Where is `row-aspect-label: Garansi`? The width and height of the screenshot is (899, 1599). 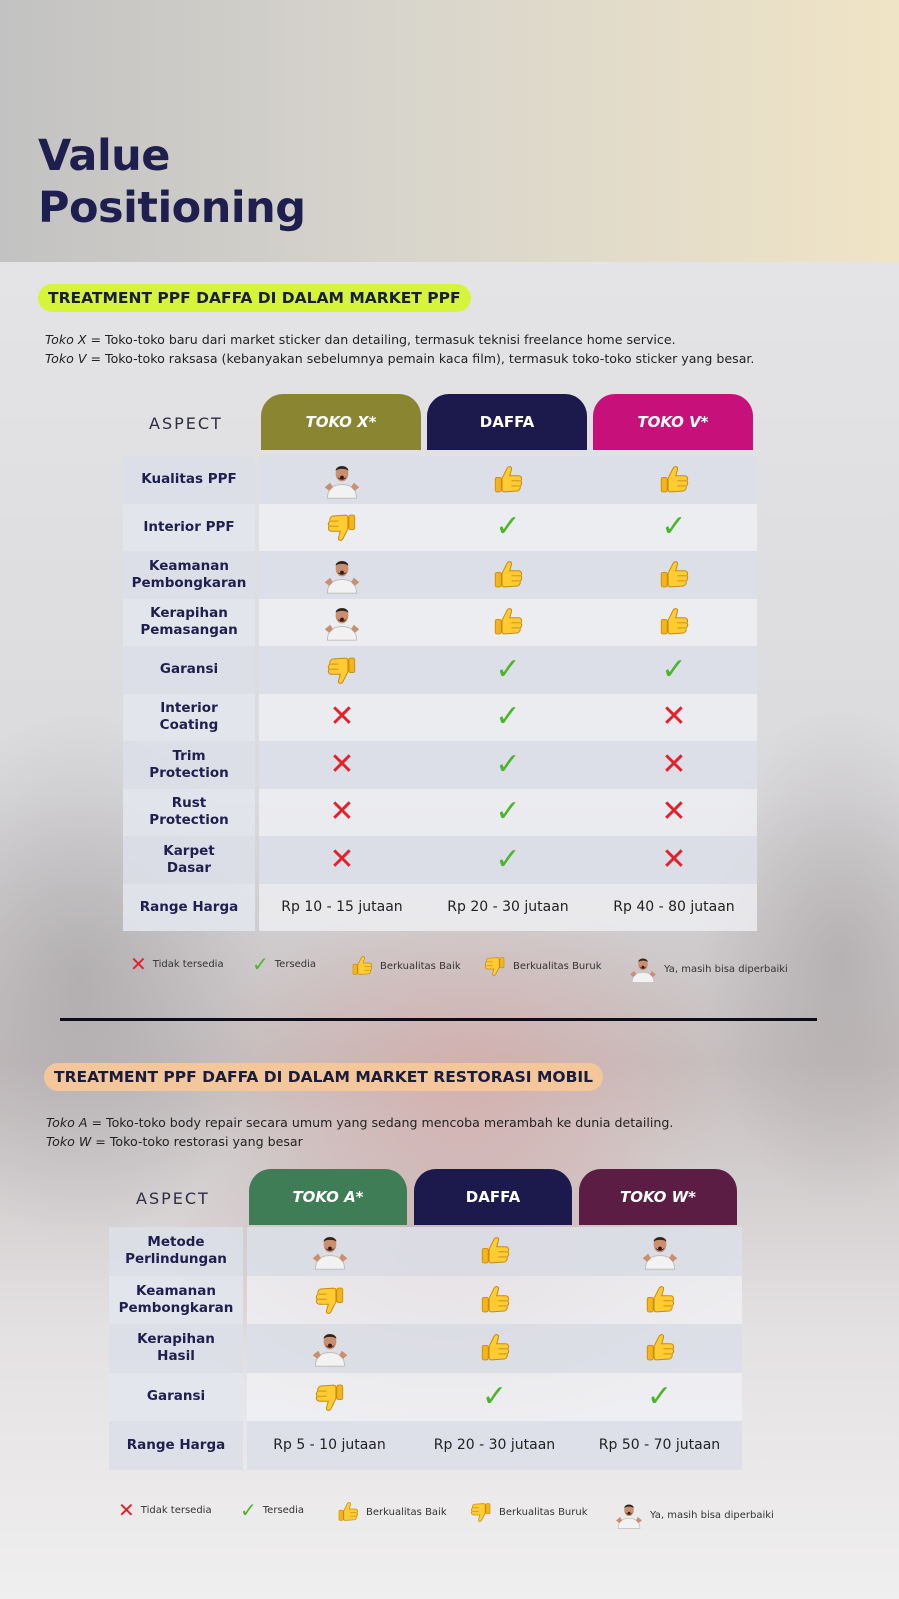 row-aspect-label: Garansi is located at coordinates (189, 670).